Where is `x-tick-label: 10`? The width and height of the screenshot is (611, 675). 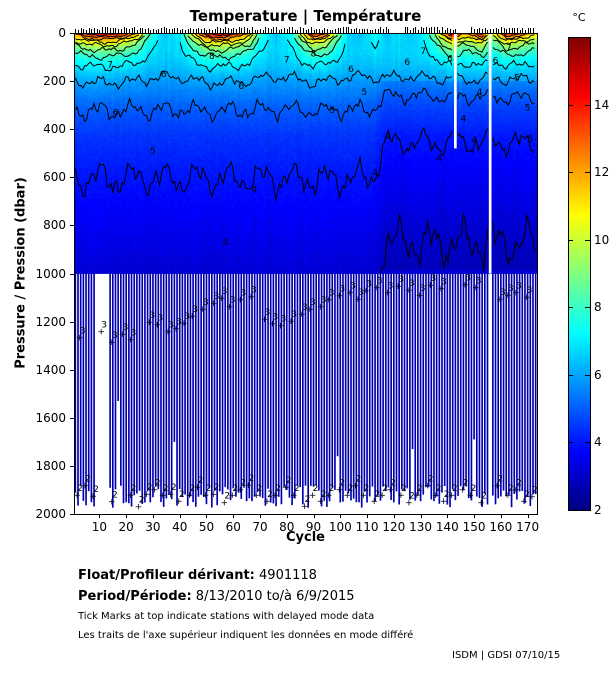 x-tick-label: 10 is located at coordinates (99, 527).